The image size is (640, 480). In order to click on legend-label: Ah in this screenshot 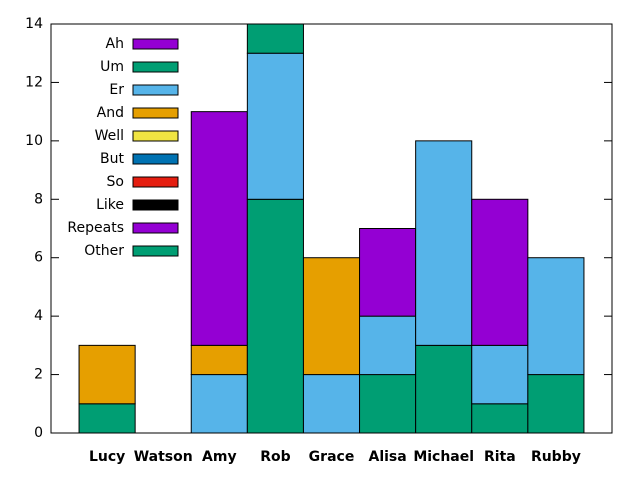, I will do `click(115, 44)`.